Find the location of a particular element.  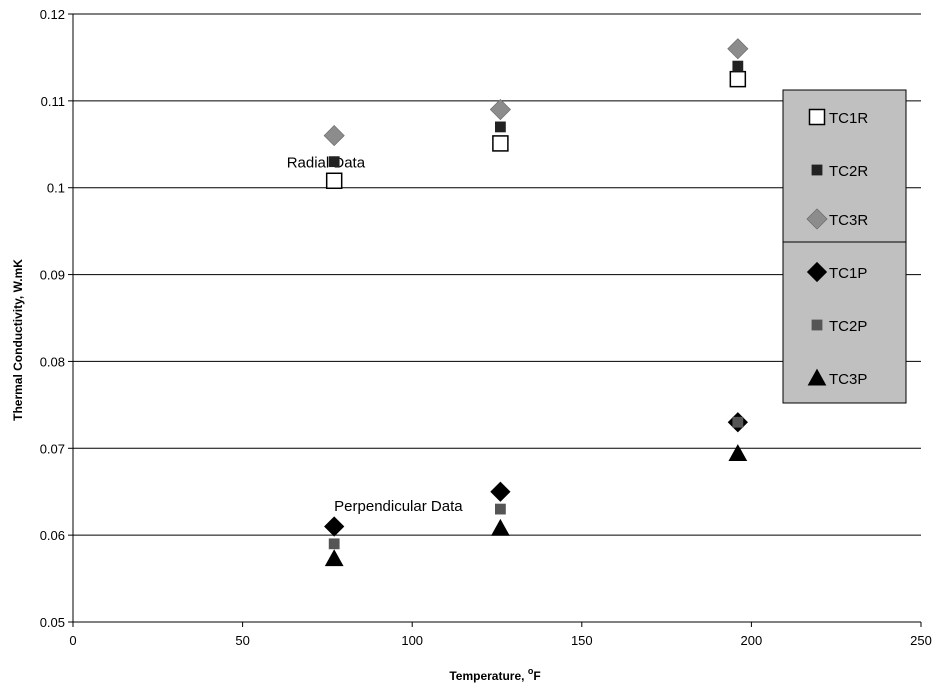

x-tick-label: 150 is located at coordinates (582, 640).